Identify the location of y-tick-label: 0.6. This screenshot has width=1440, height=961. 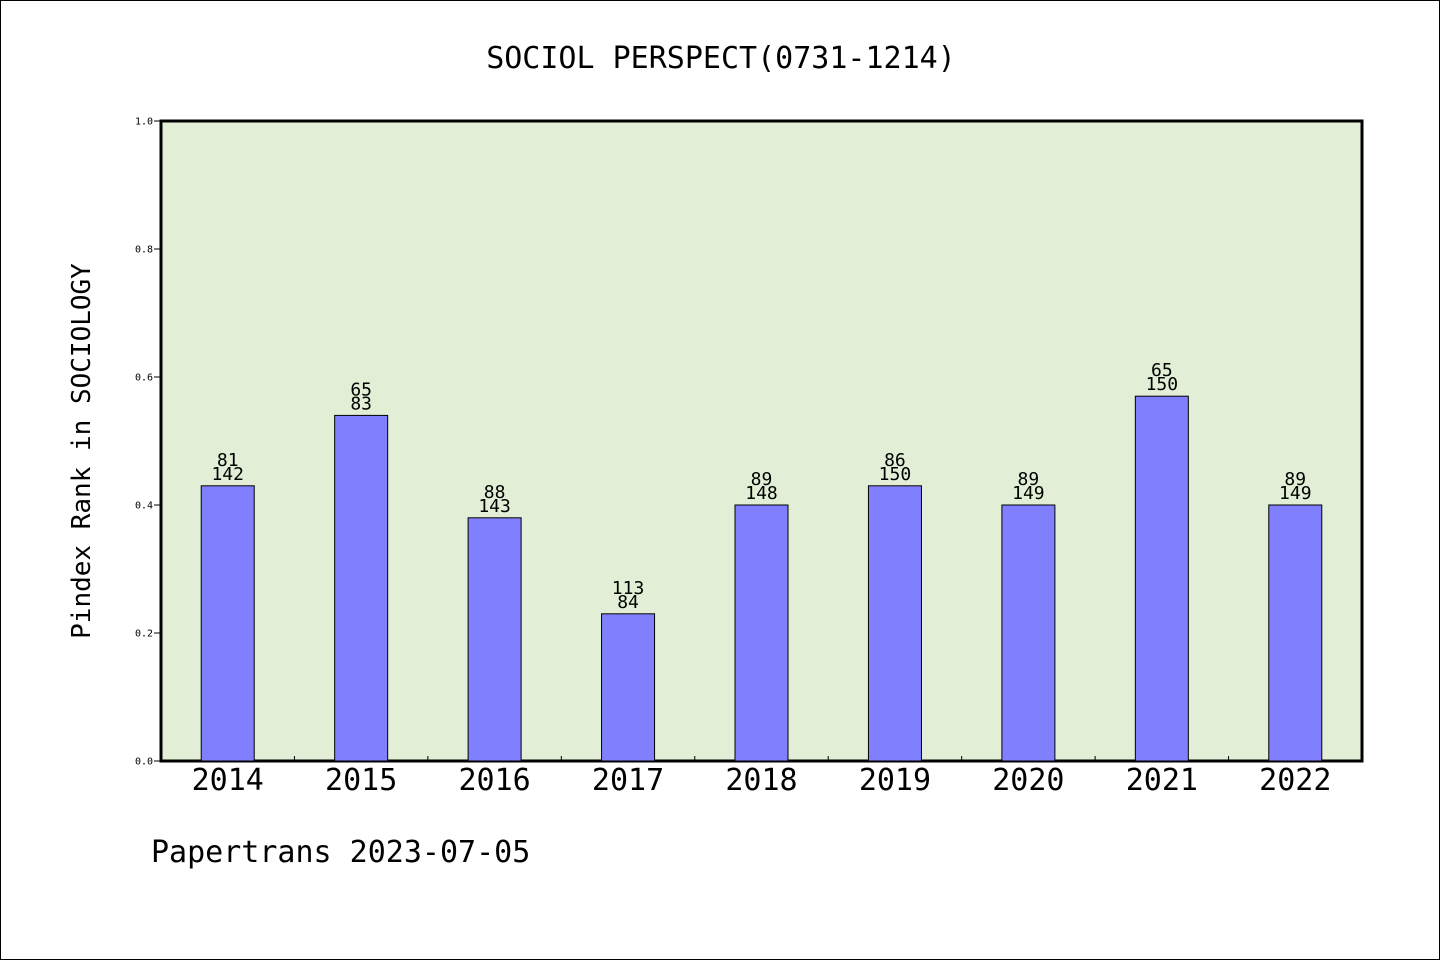
(144, 378).